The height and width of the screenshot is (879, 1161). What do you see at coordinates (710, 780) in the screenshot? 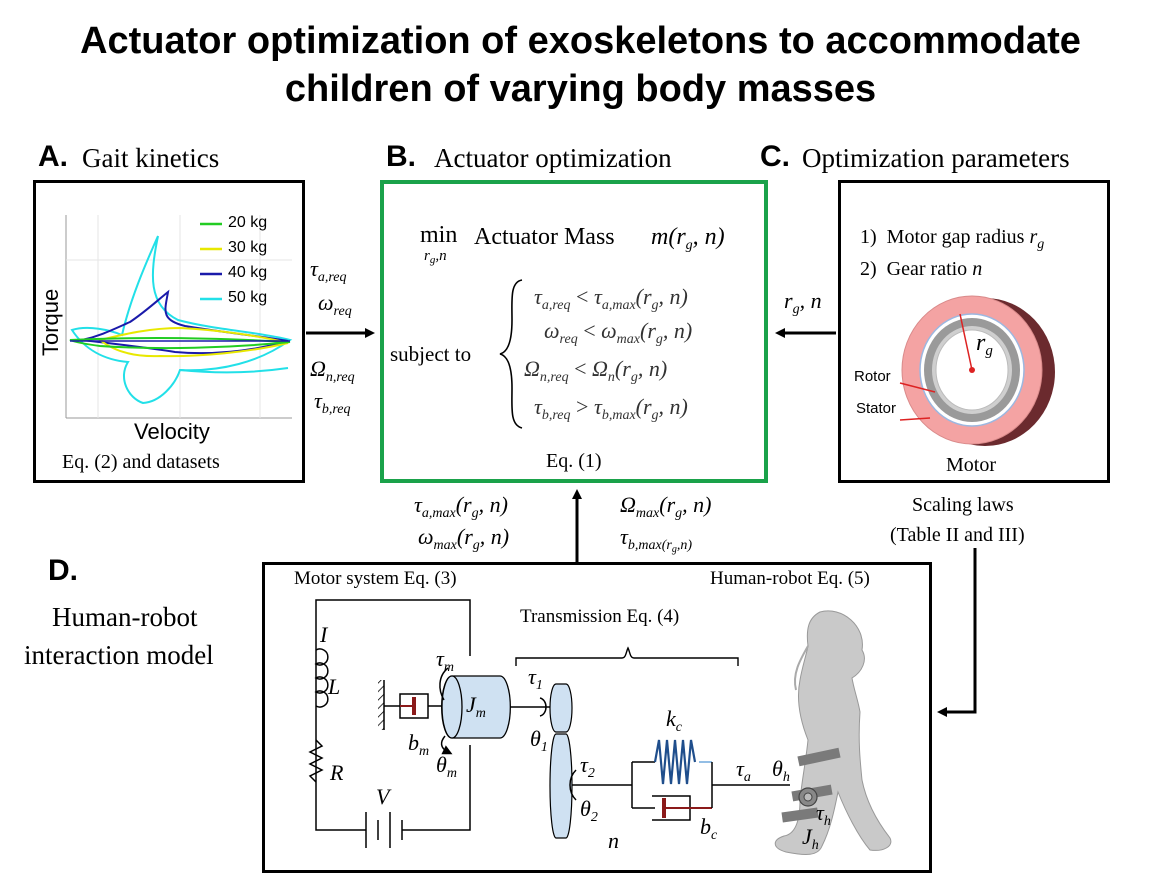
I see `spring-damper` at bounding box center [710, 780].